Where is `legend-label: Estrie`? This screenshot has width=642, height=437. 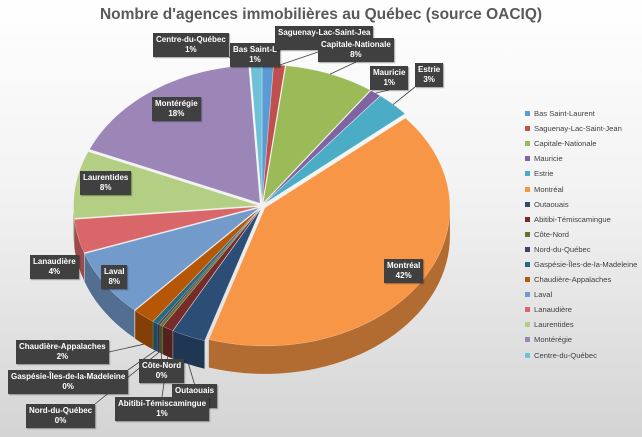
legend-label: Estrie is located at coordinates (544, 174).